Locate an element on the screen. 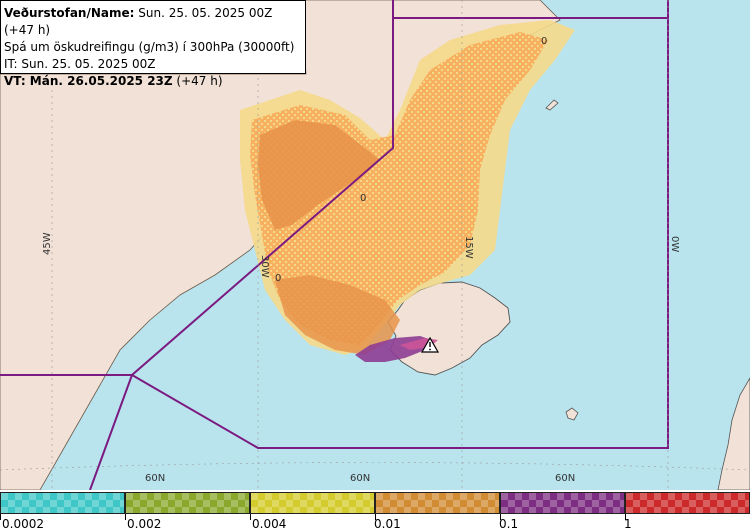 Image resolution: width=750 pixels, height=532 pixels. legend-label-4: 0.01 is located at coordinates (387, 524).